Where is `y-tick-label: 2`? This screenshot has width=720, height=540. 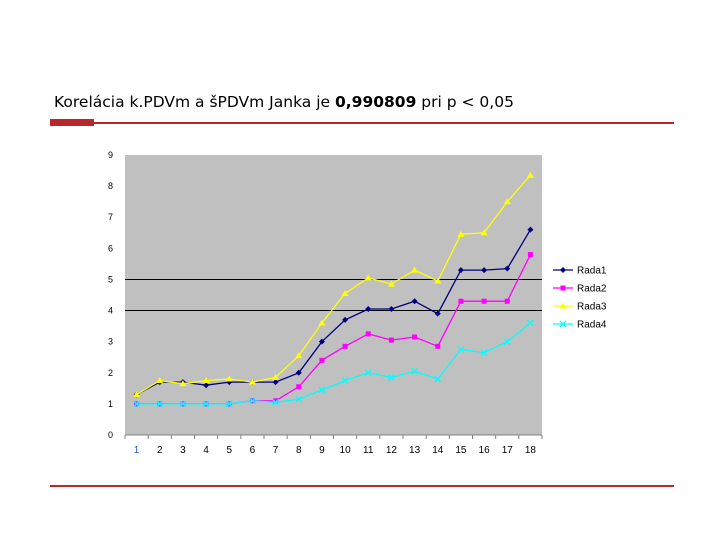
y-tick-label: 2 is located at coordinates (110, 373).